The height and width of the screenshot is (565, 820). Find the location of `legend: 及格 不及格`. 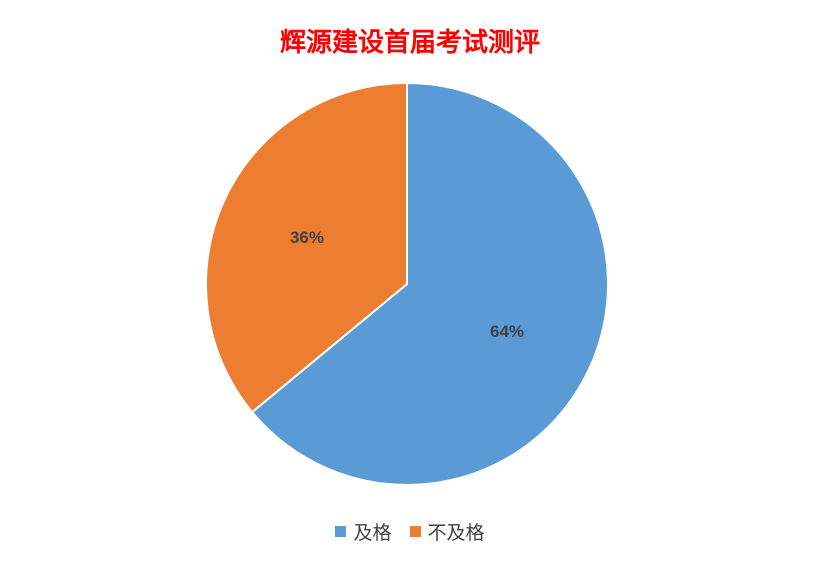

legend: 及格 不及格 is located at coordinates (410, 531).